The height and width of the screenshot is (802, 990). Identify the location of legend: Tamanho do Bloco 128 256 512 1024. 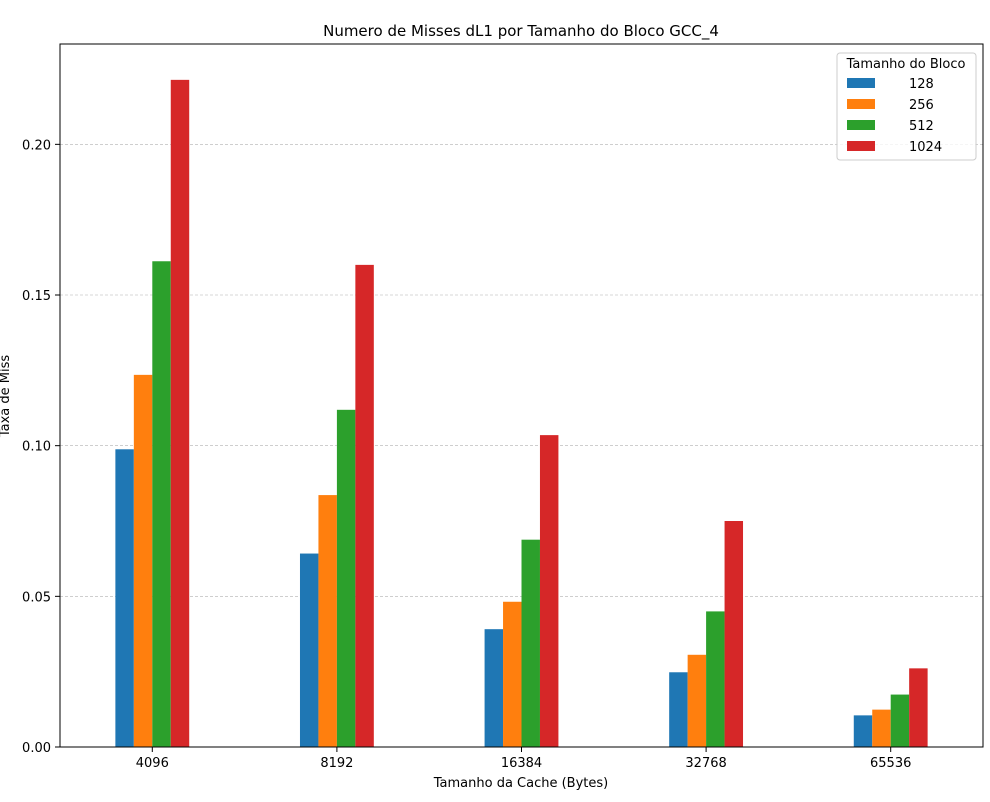
(906, 106).